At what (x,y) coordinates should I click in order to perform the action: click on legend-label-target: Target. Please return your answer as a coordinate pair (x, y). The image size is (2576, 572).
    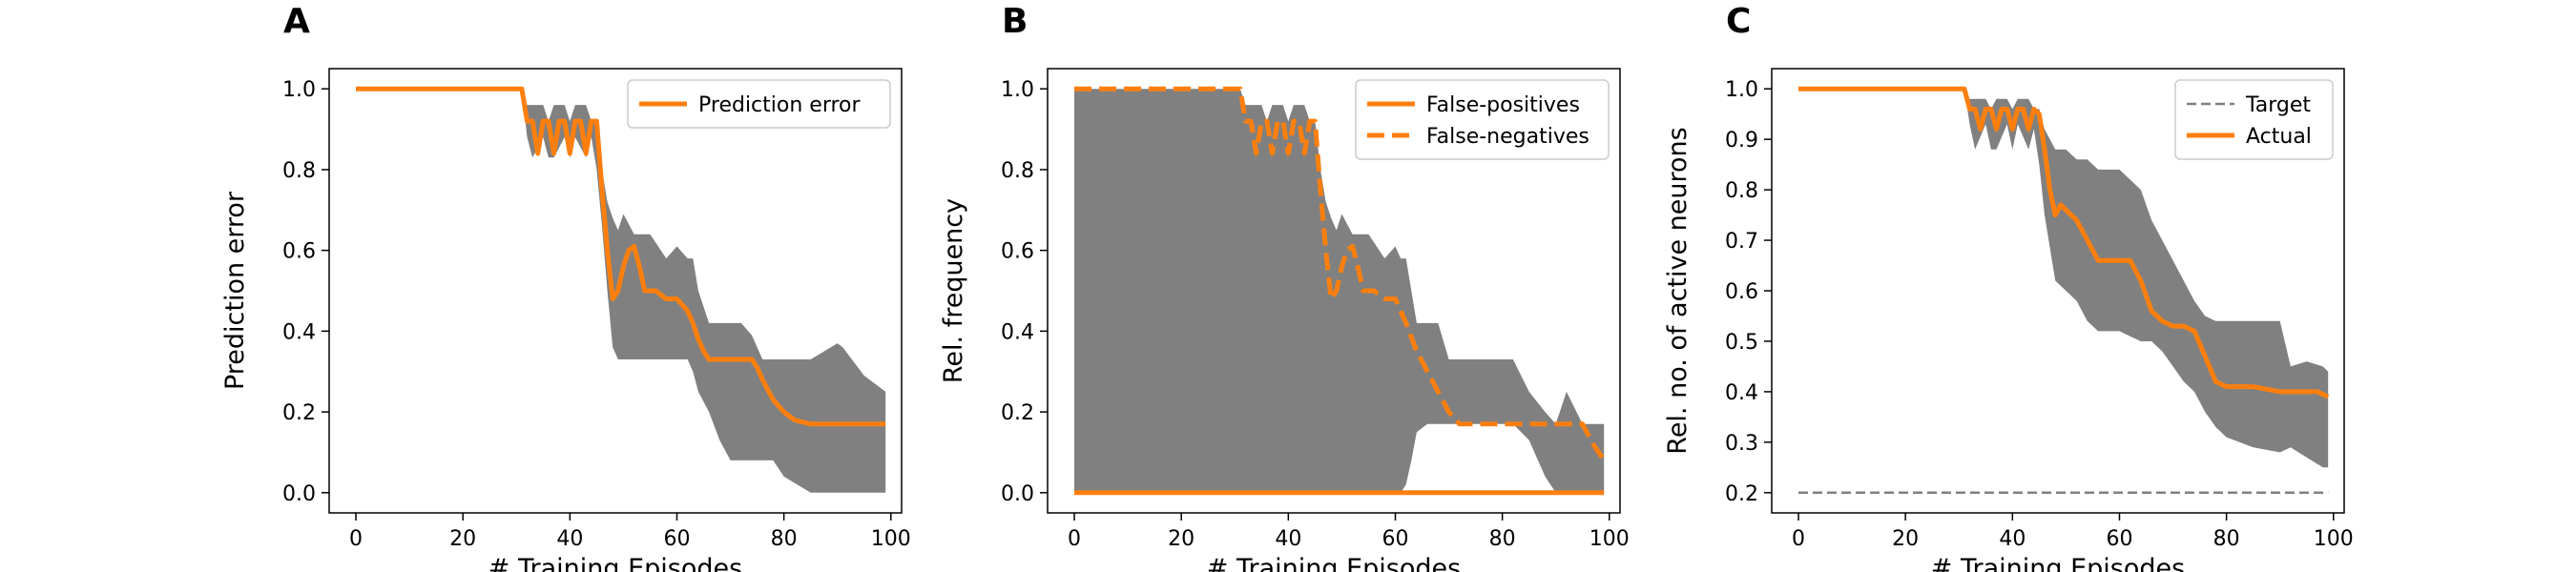
    Looking at the image, I should click on (2278, 105).